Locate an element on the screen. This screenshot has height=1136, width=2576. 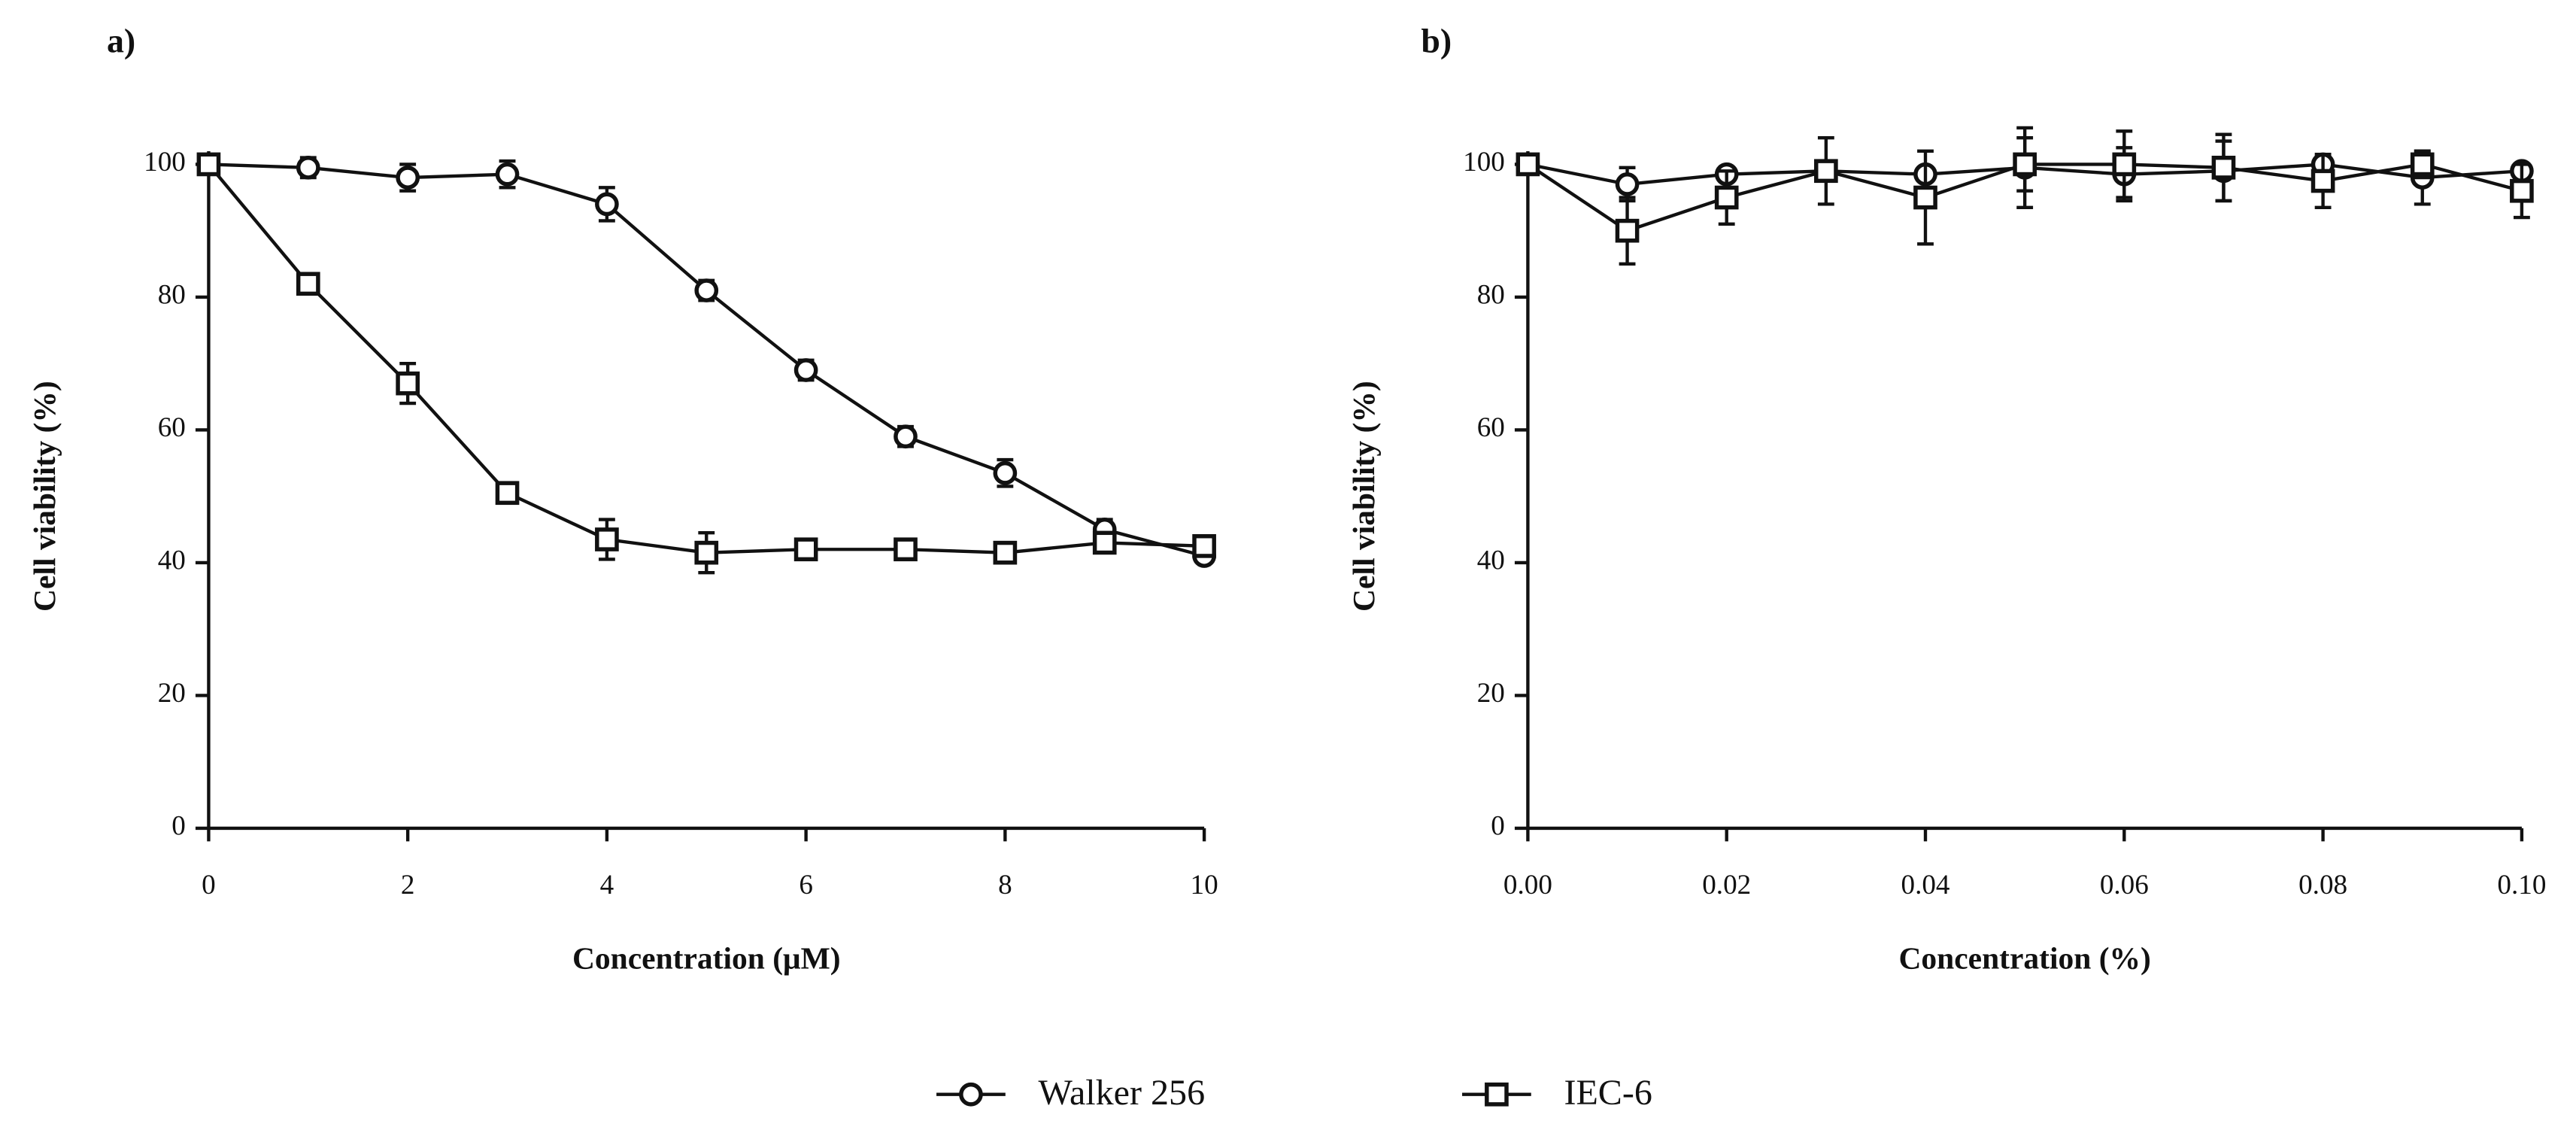
x-axis-label: Concentration (μM) is located at coordinates (706, 958).